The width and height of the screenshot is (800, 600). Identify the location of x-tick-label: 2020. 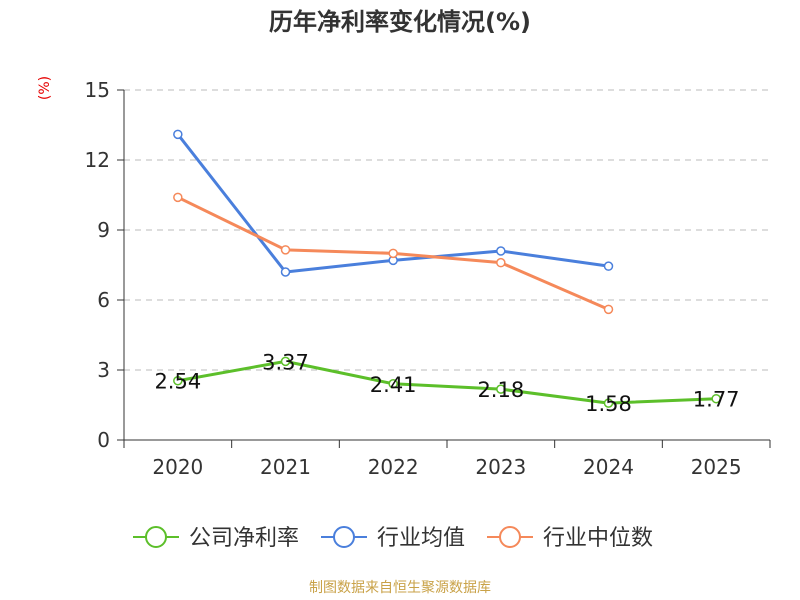
(177, 467).